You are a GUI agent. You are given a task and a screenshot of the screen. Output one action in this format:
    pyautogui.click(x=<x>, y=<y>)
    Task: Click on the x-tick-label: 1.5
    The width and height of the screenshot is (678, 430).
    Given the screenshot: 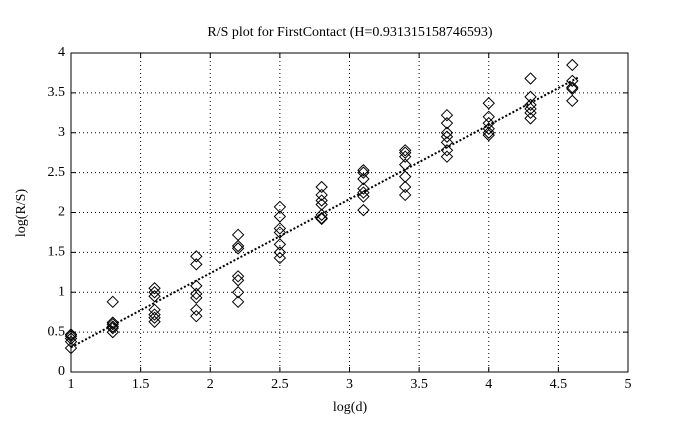 What is the action you would take?
    pyautogui.click(x=141, y=384)
    